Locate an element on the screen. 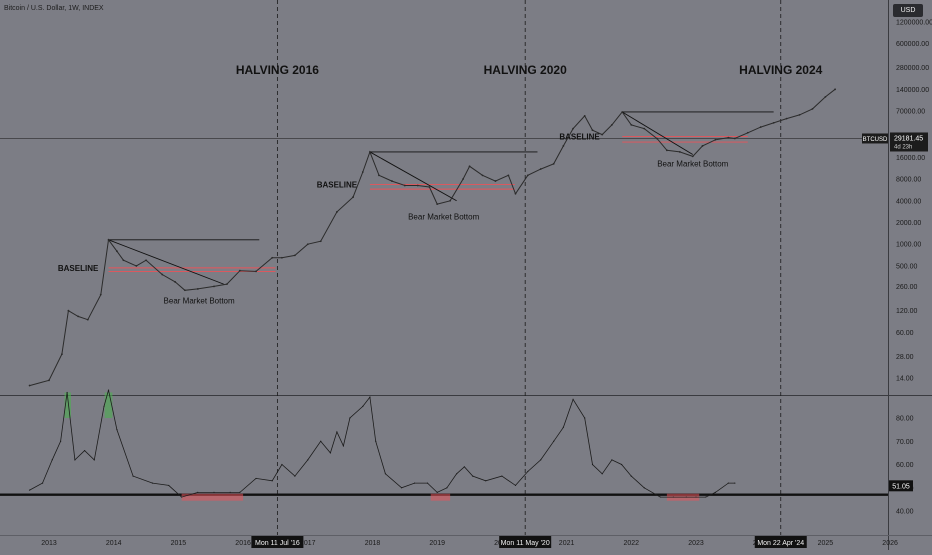 The width and height of the screenshot is (932, 555). rsi-tick-label: 80.00 is located at coordinates (905, 419).